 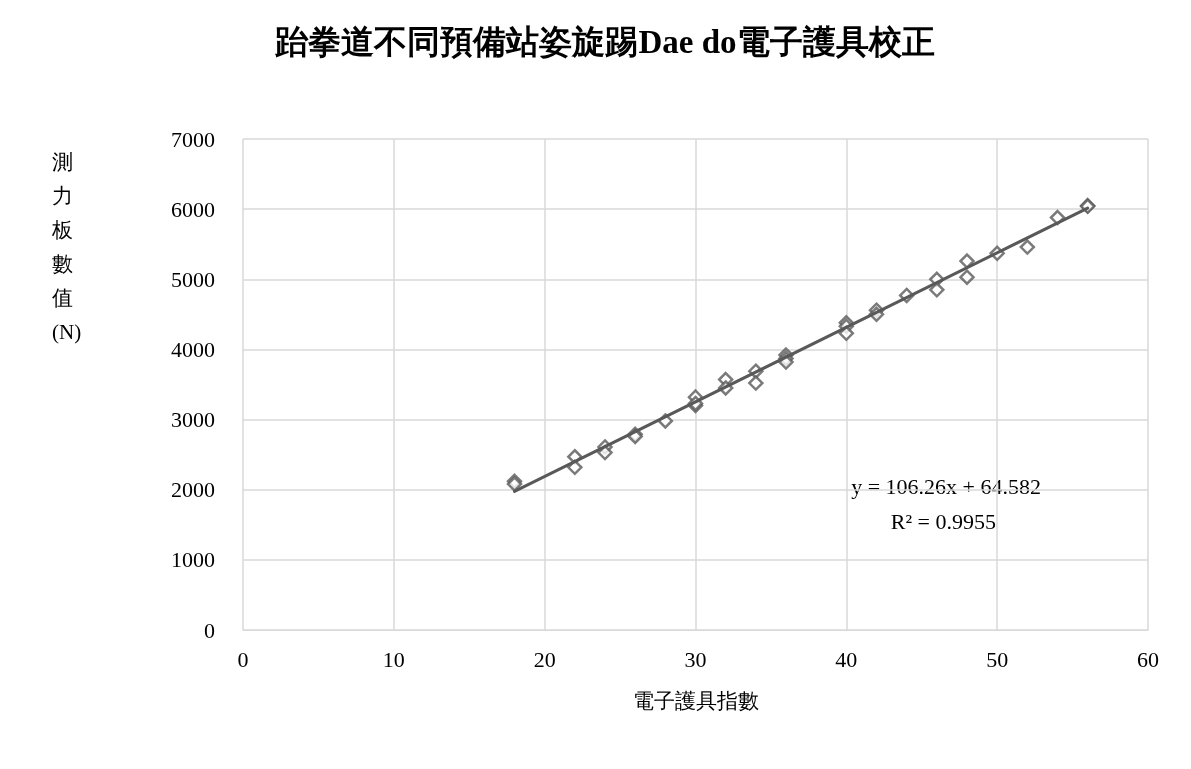 I want to click on x-tick-label: 60, so click(x=1148, y=659).